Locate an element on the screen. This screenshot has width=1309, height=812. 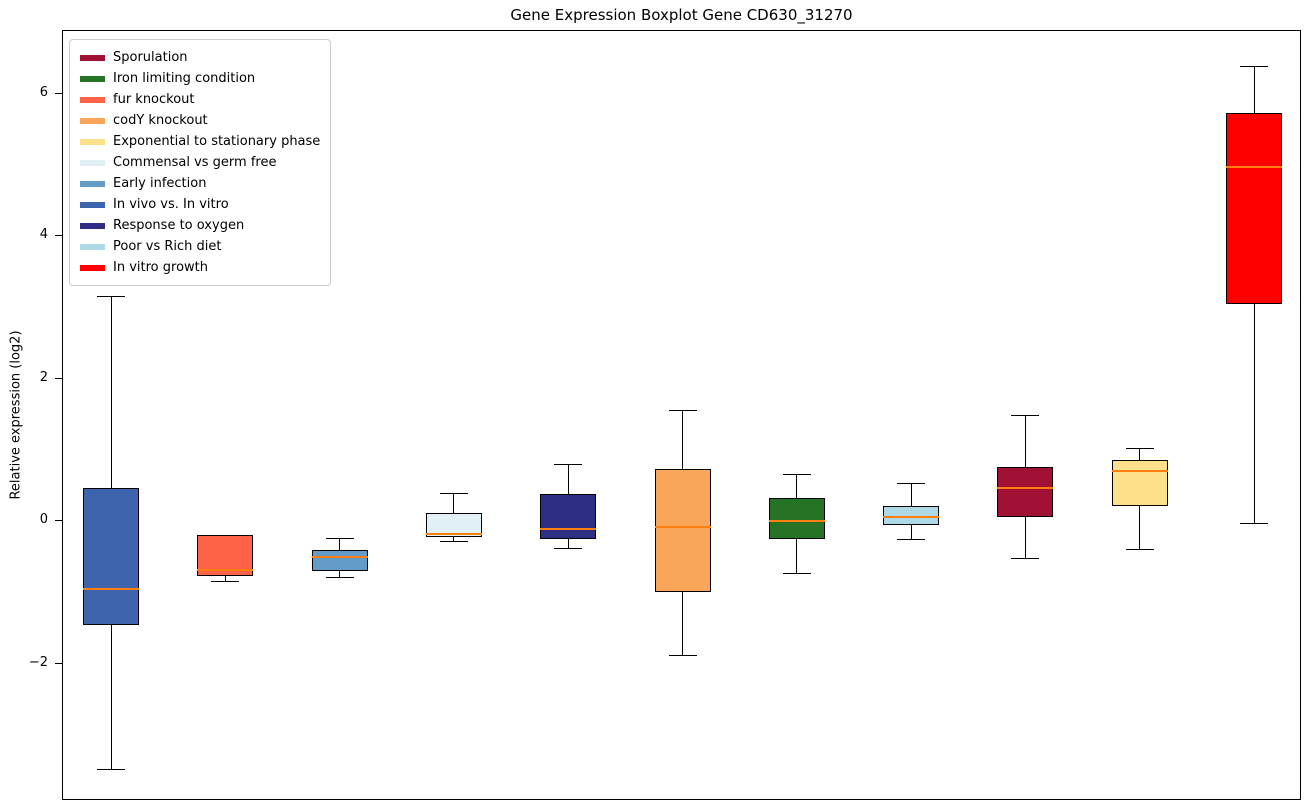
legend-label: fur knockout is located at coordinates (154, 99).